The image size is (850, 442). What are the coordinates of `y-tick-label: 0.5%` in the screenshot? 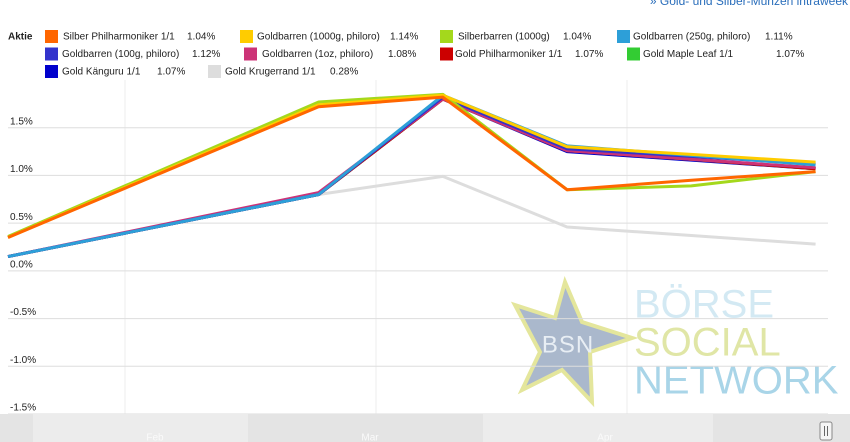 It's located at (21, 217).